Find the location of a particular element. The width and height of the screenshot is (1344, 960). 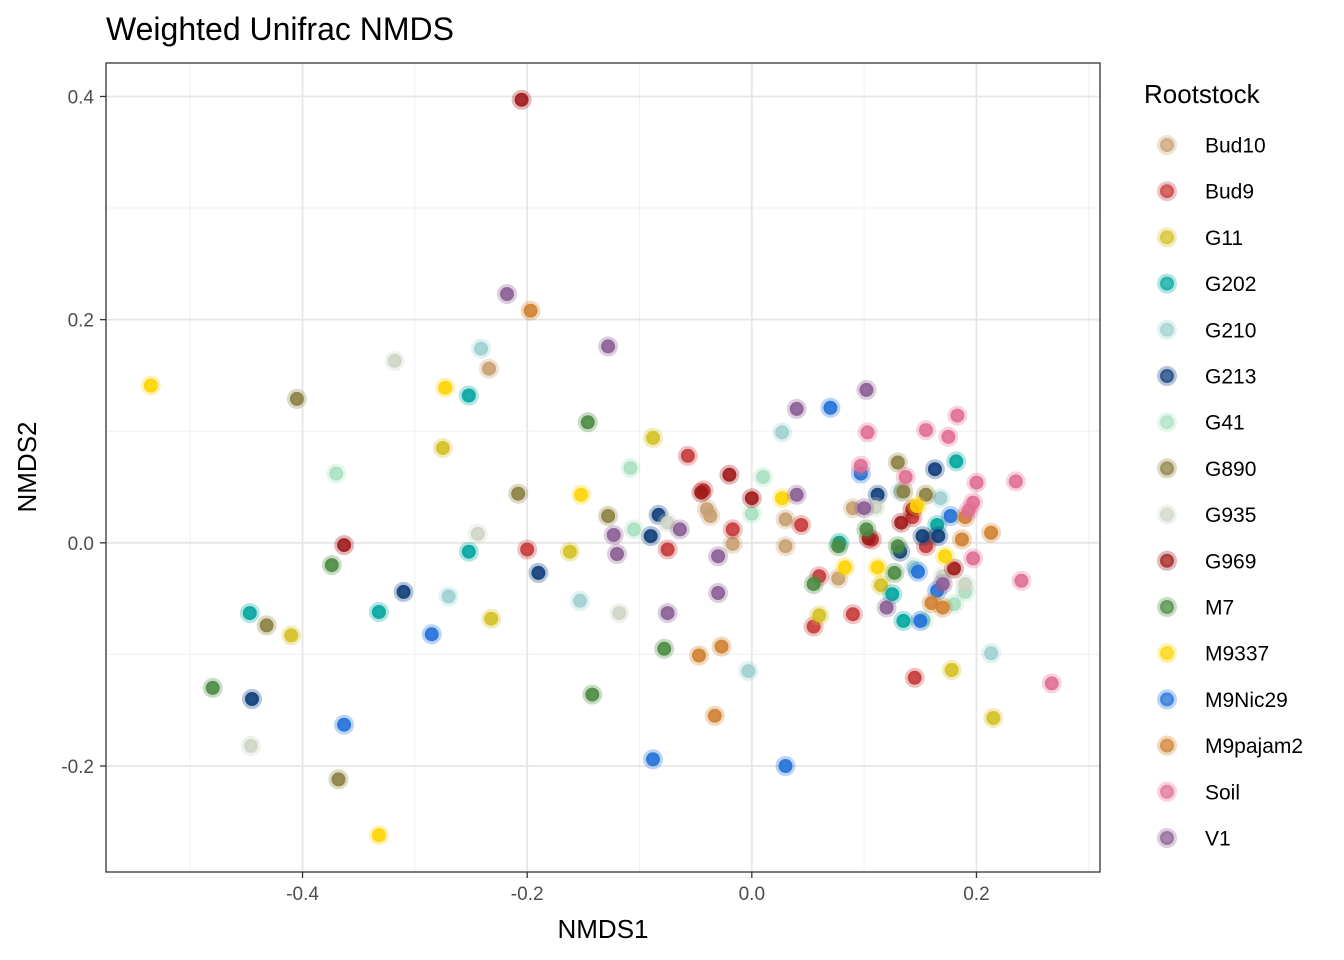

legend-label: G202 is located at coordinates (1230, 284).